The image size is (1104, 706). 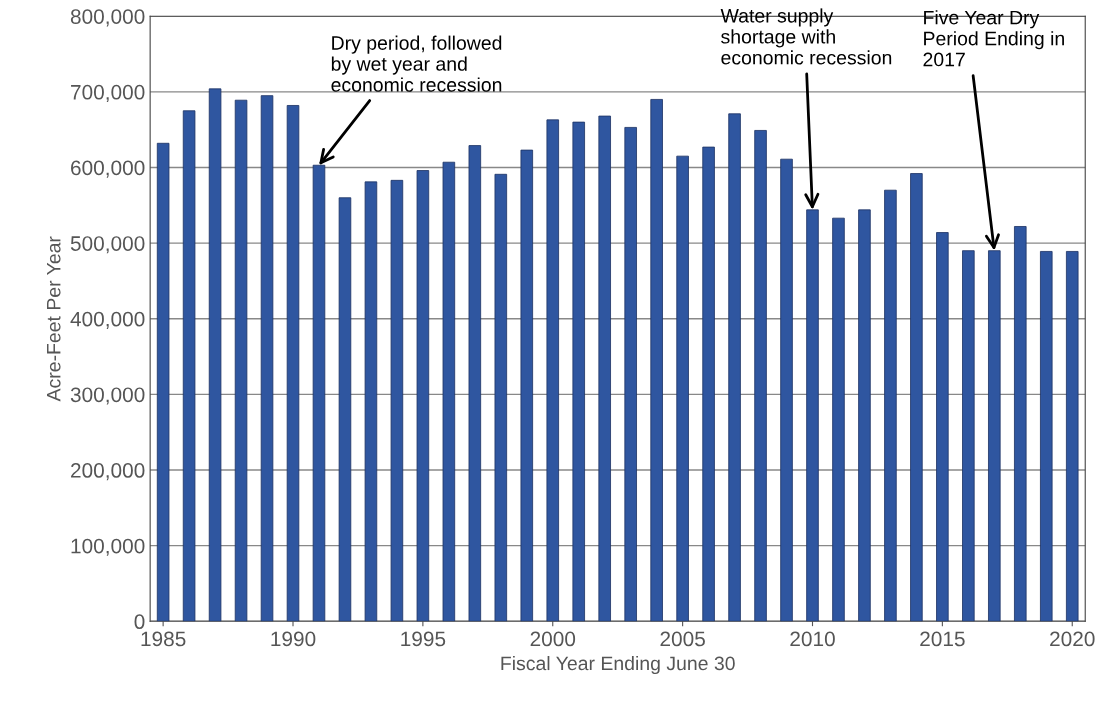 What do you see at coordinates (293, 639) in the screenshot?
I see `x-tick-label: 1990` at bounding box center [293, 639].